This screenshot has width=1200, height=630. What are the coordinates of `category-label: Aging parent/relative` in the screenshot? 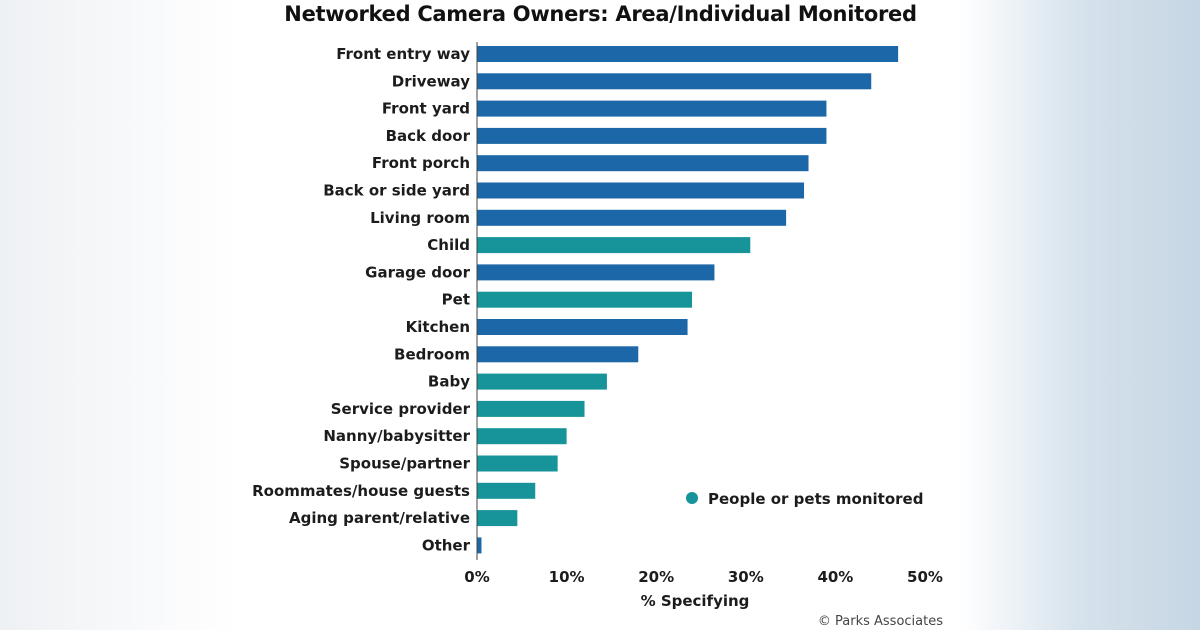 It's located at (379, 518).